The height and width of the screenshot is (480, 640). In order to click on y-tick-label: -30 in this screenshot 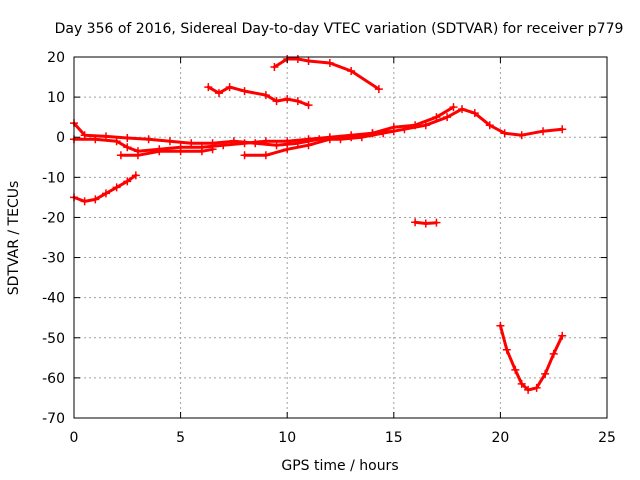, I will do `click(53, 259)`.